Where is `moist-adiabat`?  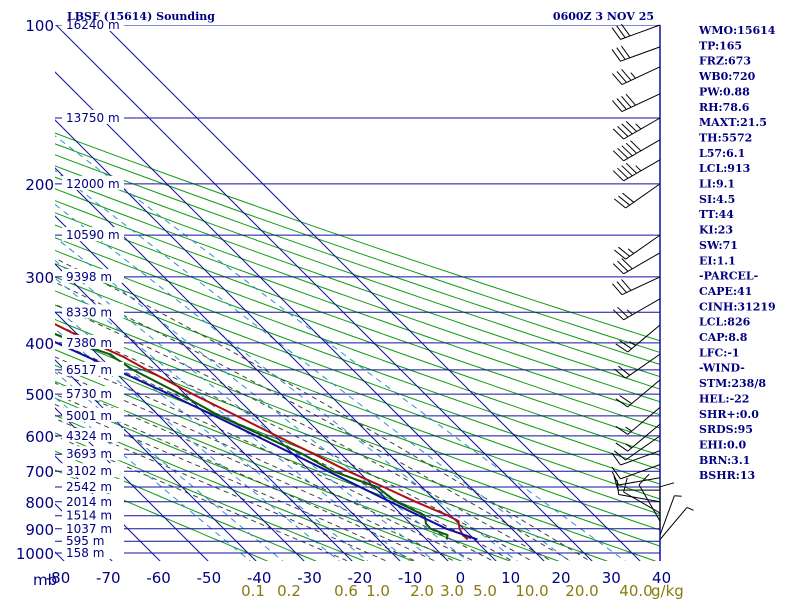 moist-adiabat is located at coordinates (202, 498).